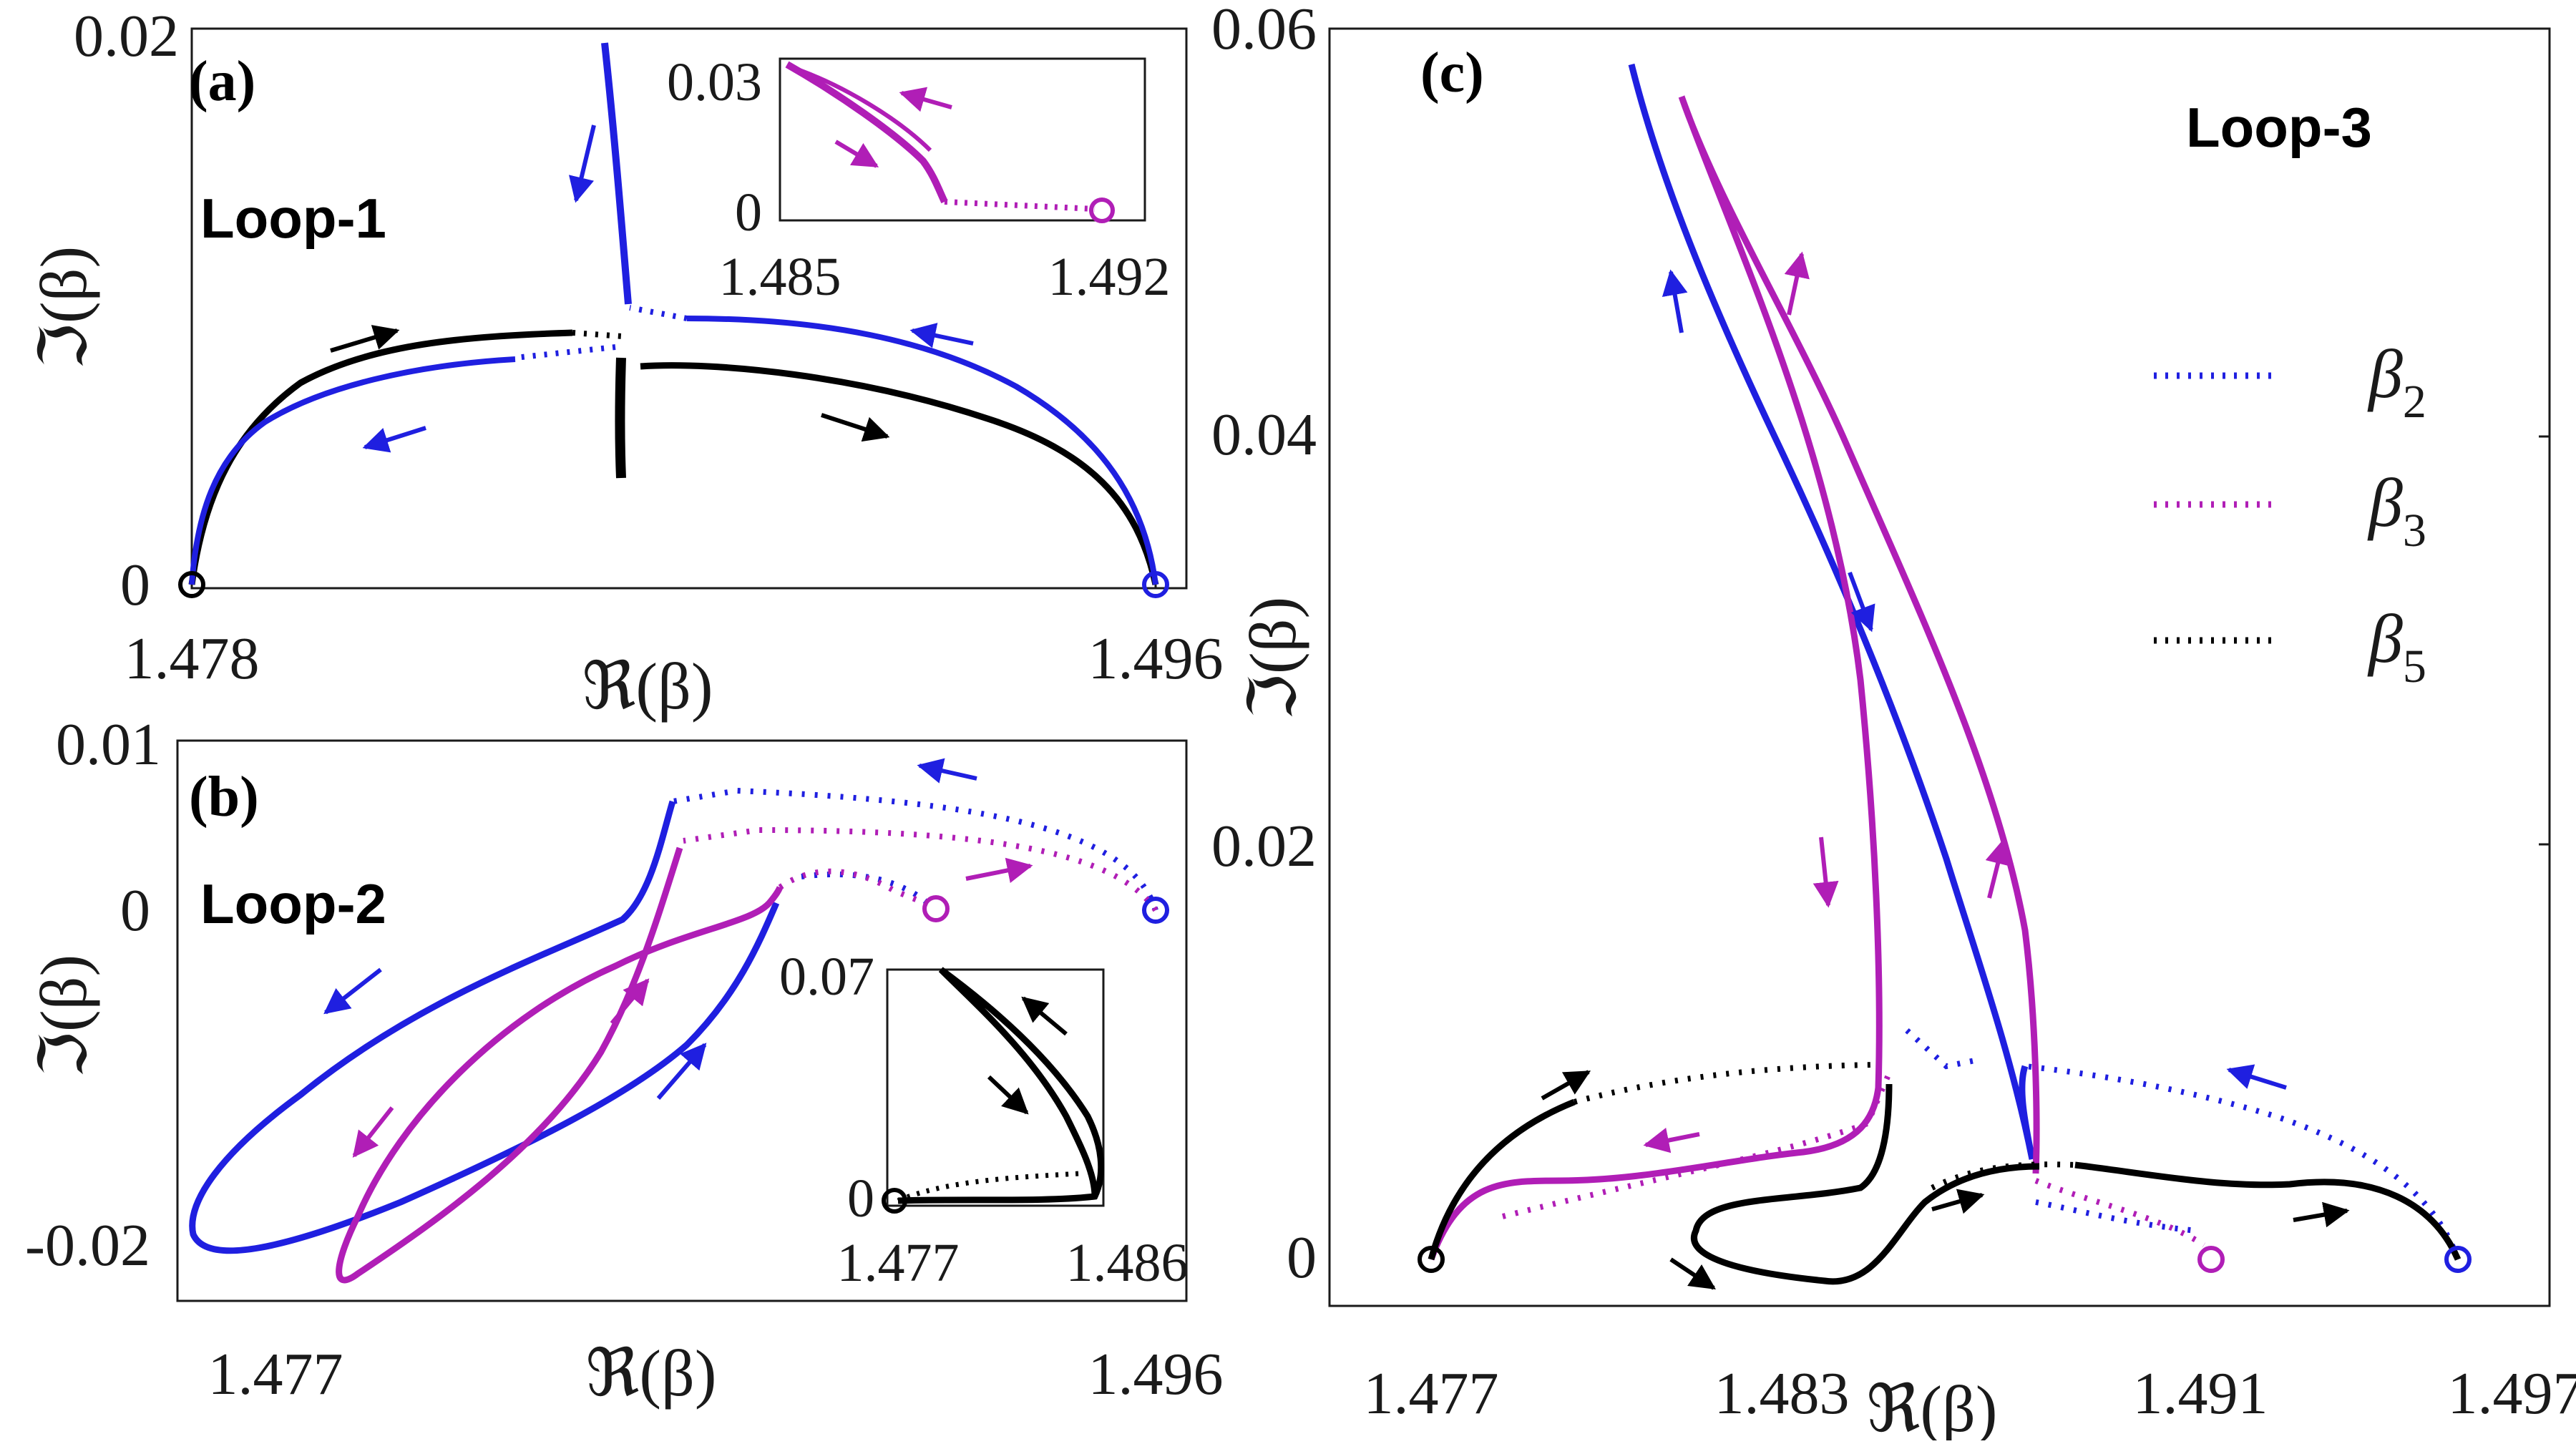 The height and width of the screenshot is (1444, 2576). Describe the element at coordinates (1944, 1048) in the screenshot. I see `panel-c-beta2-dots-mid` at that location.